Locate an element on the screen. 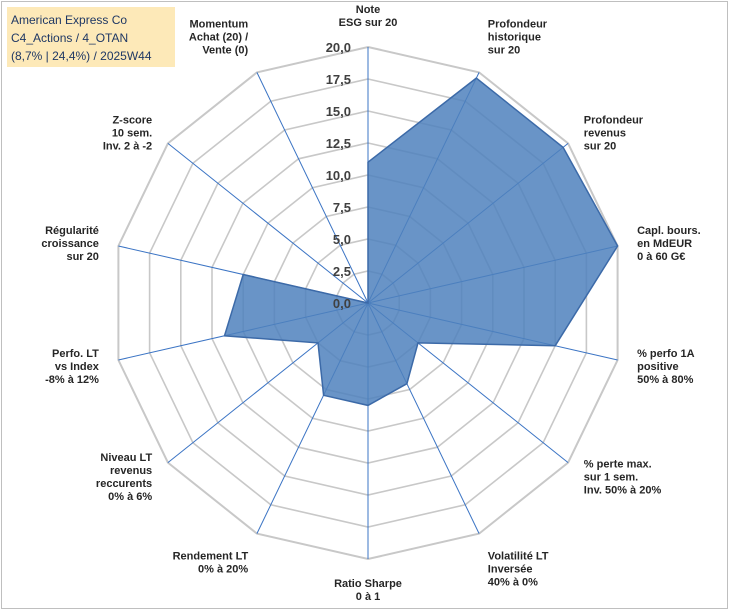  axis-label: Rendement LT 0% à 20% is located at coordinates (211, 563).